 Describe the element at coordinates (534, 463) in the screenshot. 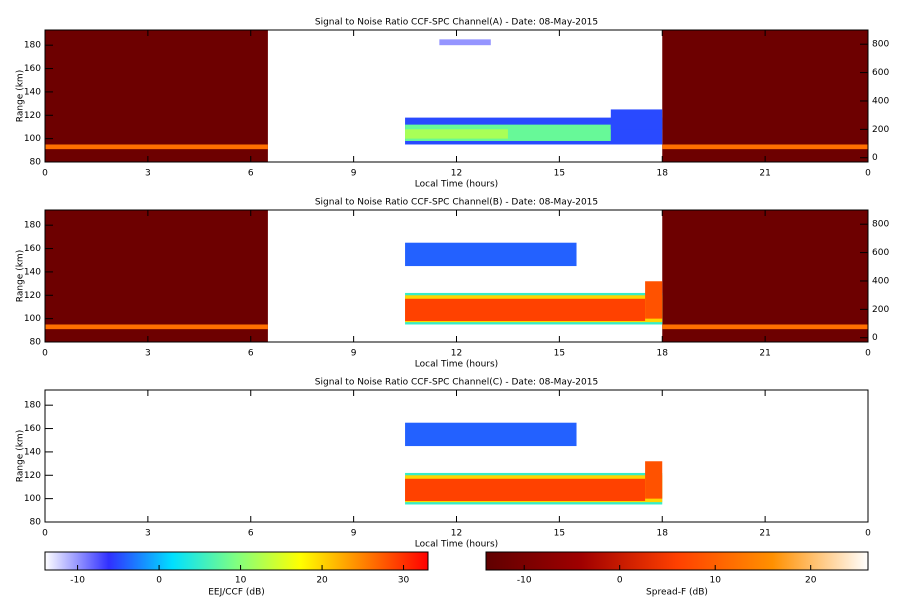

I see `plot-area` at that location.